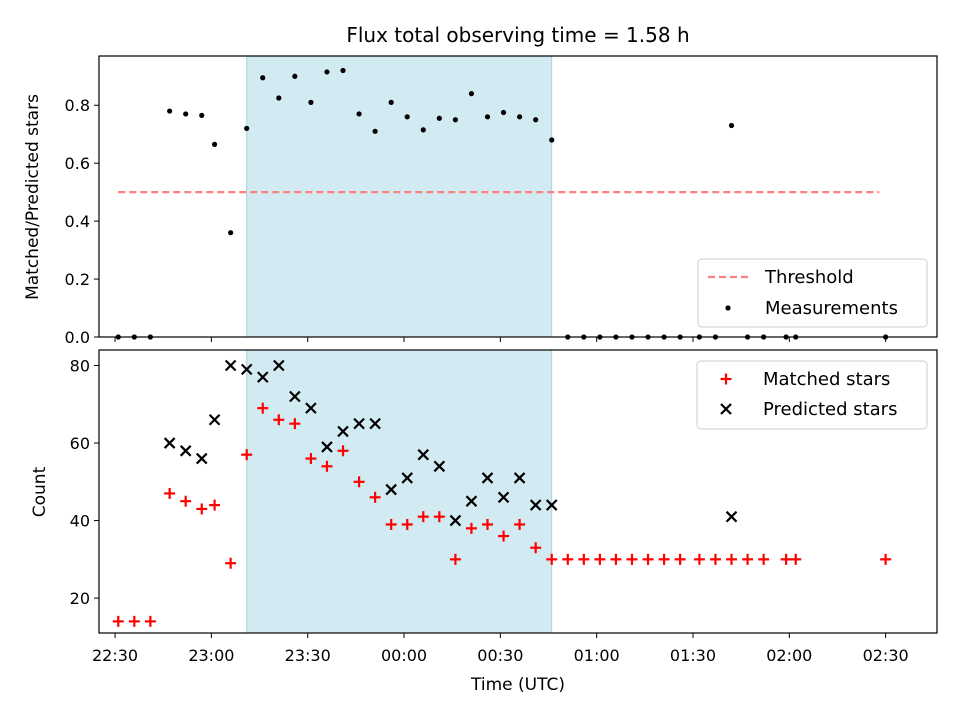 This screenshot has height=720, width=960. Describe the element at coordinates (77, 337) in the screenshot. I see `ratio-y-tick-label: 0.0` at that location.